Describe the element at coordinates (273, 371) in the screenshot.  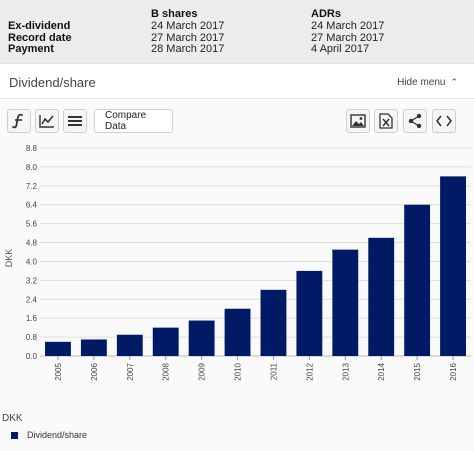
I see `x-tick-label: 2011` at that location.